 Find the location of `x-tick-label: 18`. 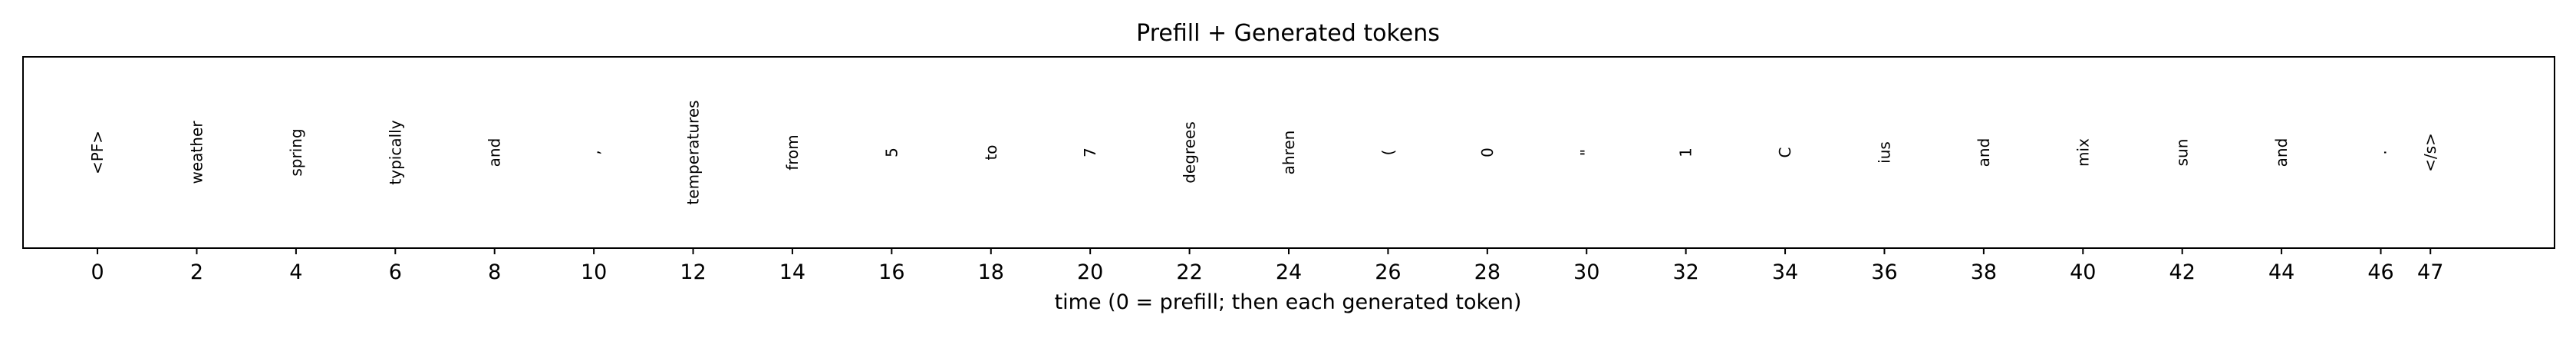

x-tick-label: 18 is located at coordinates (991, 272).